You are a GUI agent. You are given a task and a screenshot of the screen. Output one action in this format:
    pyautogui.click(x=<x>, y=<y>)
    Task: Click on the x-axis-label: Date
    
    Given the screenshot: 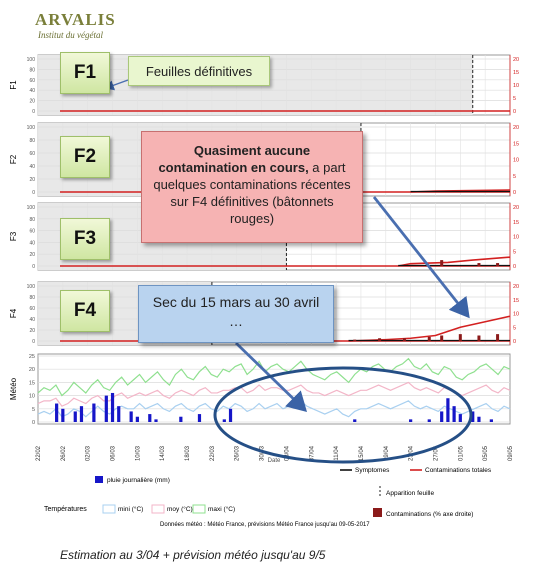 What is the action you would take?
    pyautogui.click(x=274, y=461)
    